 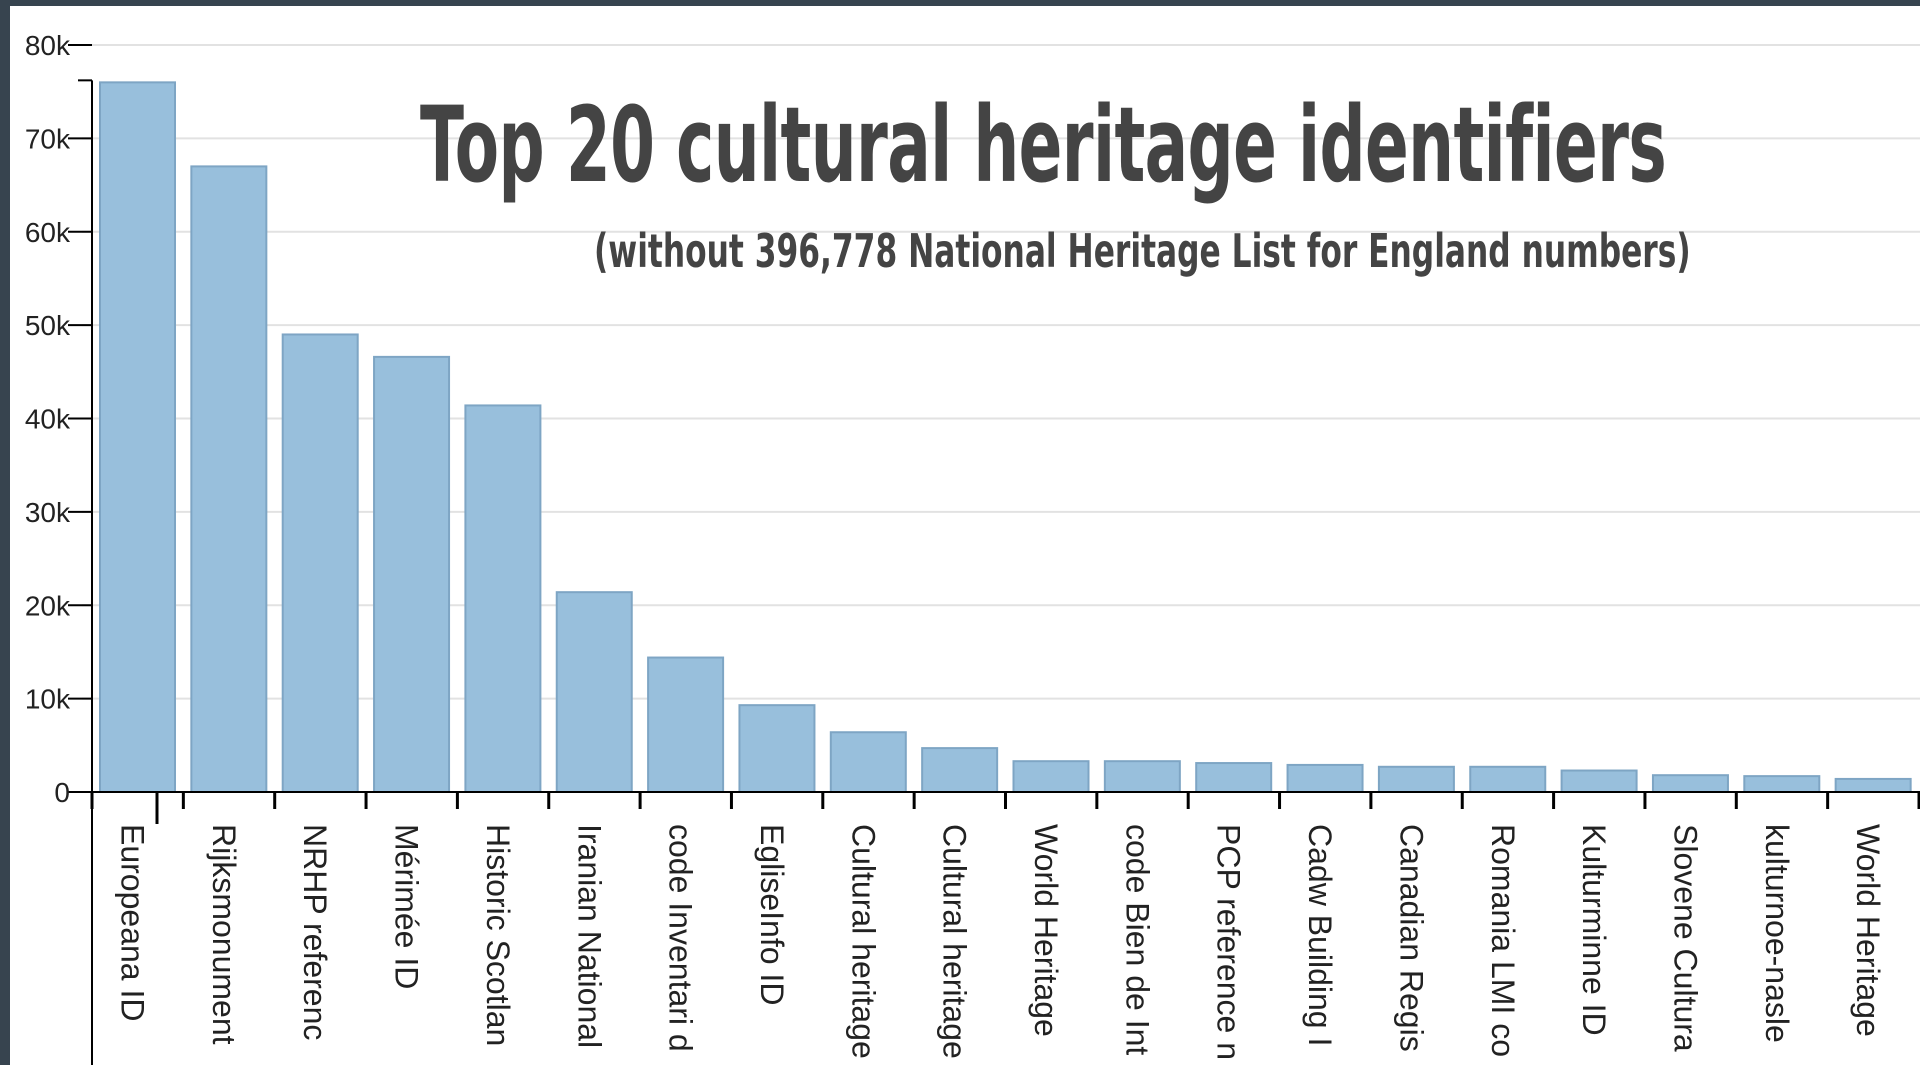 I want to click on y-tick-label: 10k, so click(x=48, y=699).